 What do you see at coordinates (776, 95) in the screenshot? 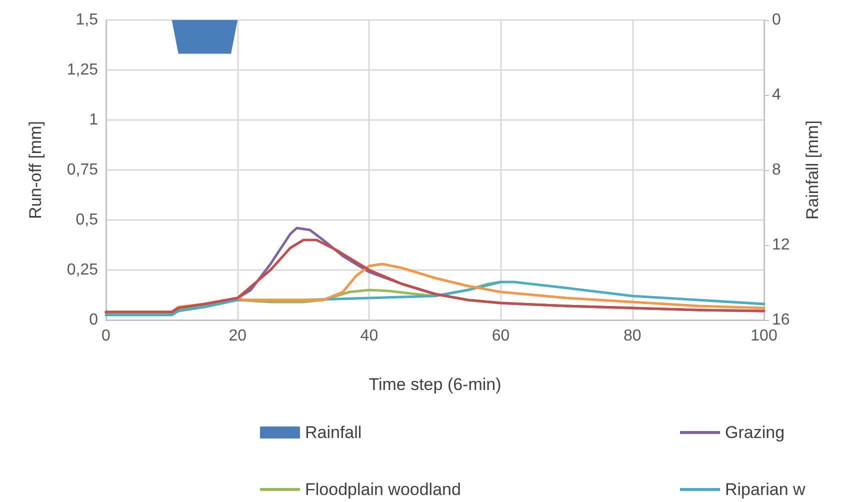
I see `y2-tick-label: 4` at bounding box center [776, 95].